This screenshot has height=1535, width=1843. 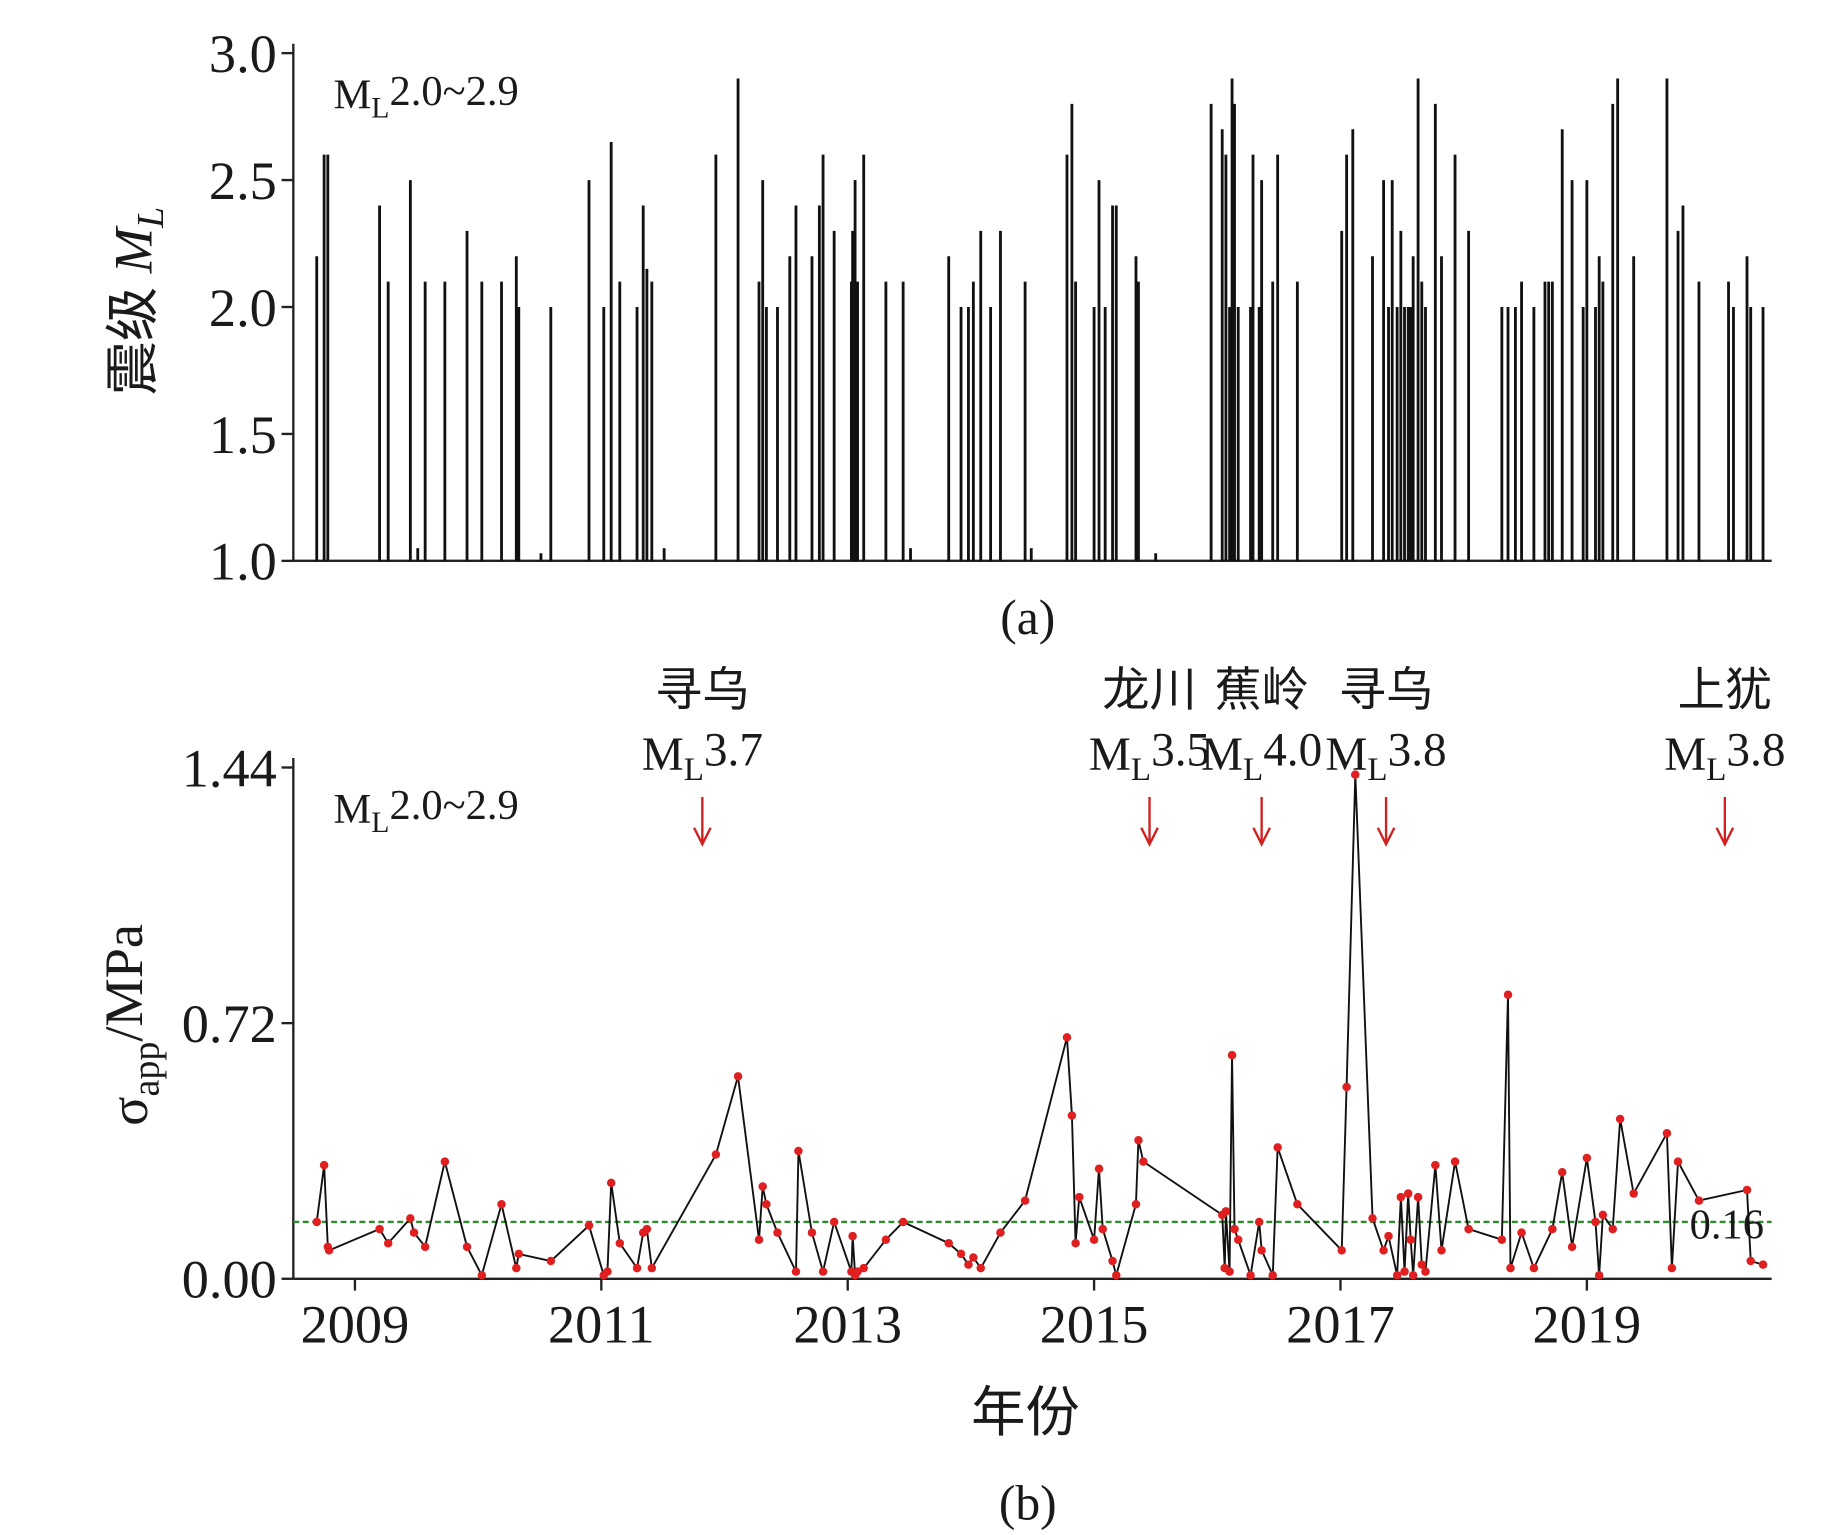 I want to click on text-run: 震级, so click(x=134, y=334).